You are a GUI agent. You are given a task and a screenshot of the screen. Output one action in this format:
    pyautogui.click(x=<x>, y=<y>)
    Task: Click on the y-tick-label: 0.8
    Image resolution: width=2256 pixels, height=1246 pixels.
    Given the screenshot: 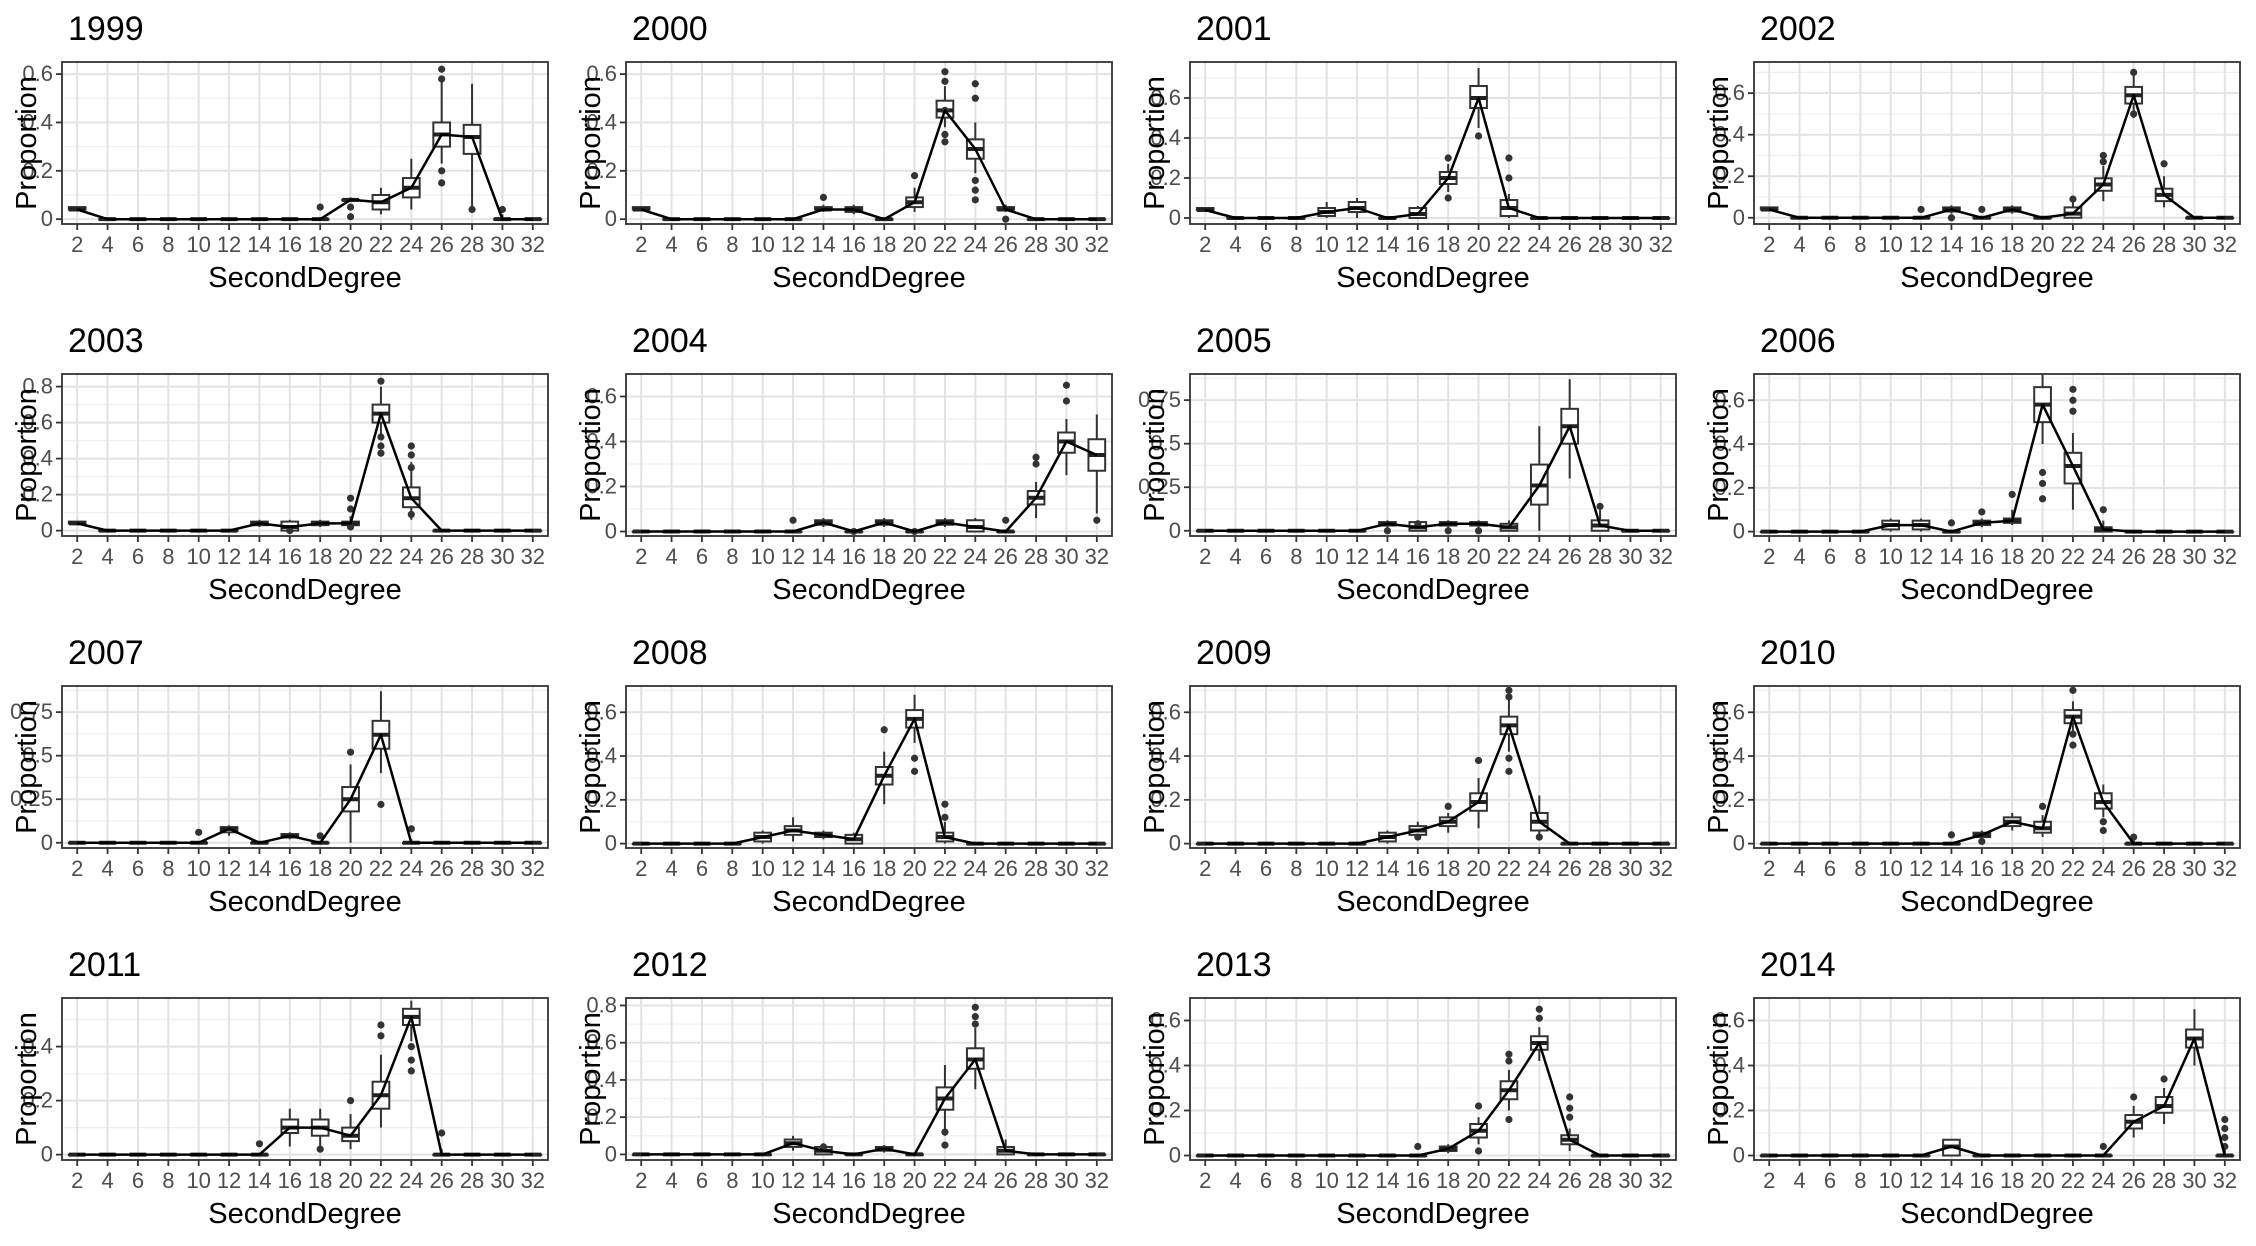 What is the action you would take?
    pyautogui.click(x=37, y=386)
    